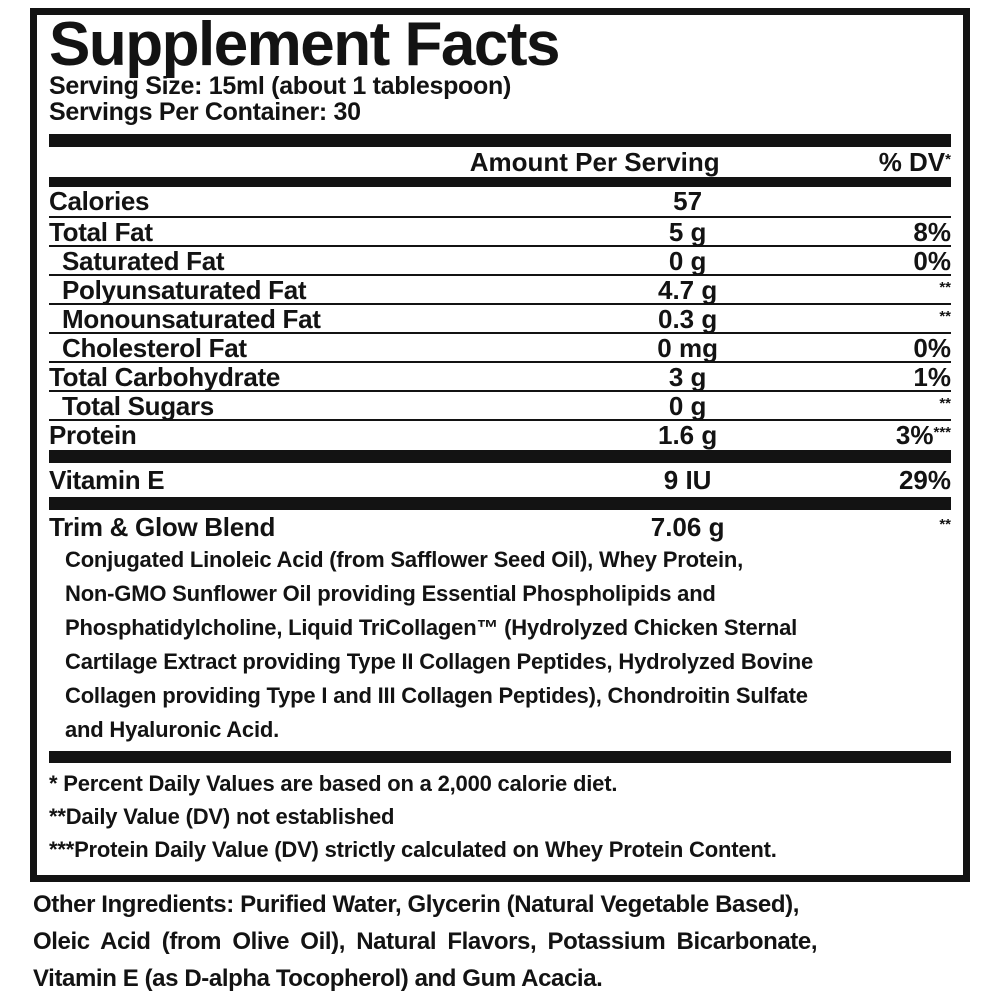 The image size is (1000, 1000). I want to click on table-row-total-sugars: Total Sugars 0 g **, so click(500, 405).